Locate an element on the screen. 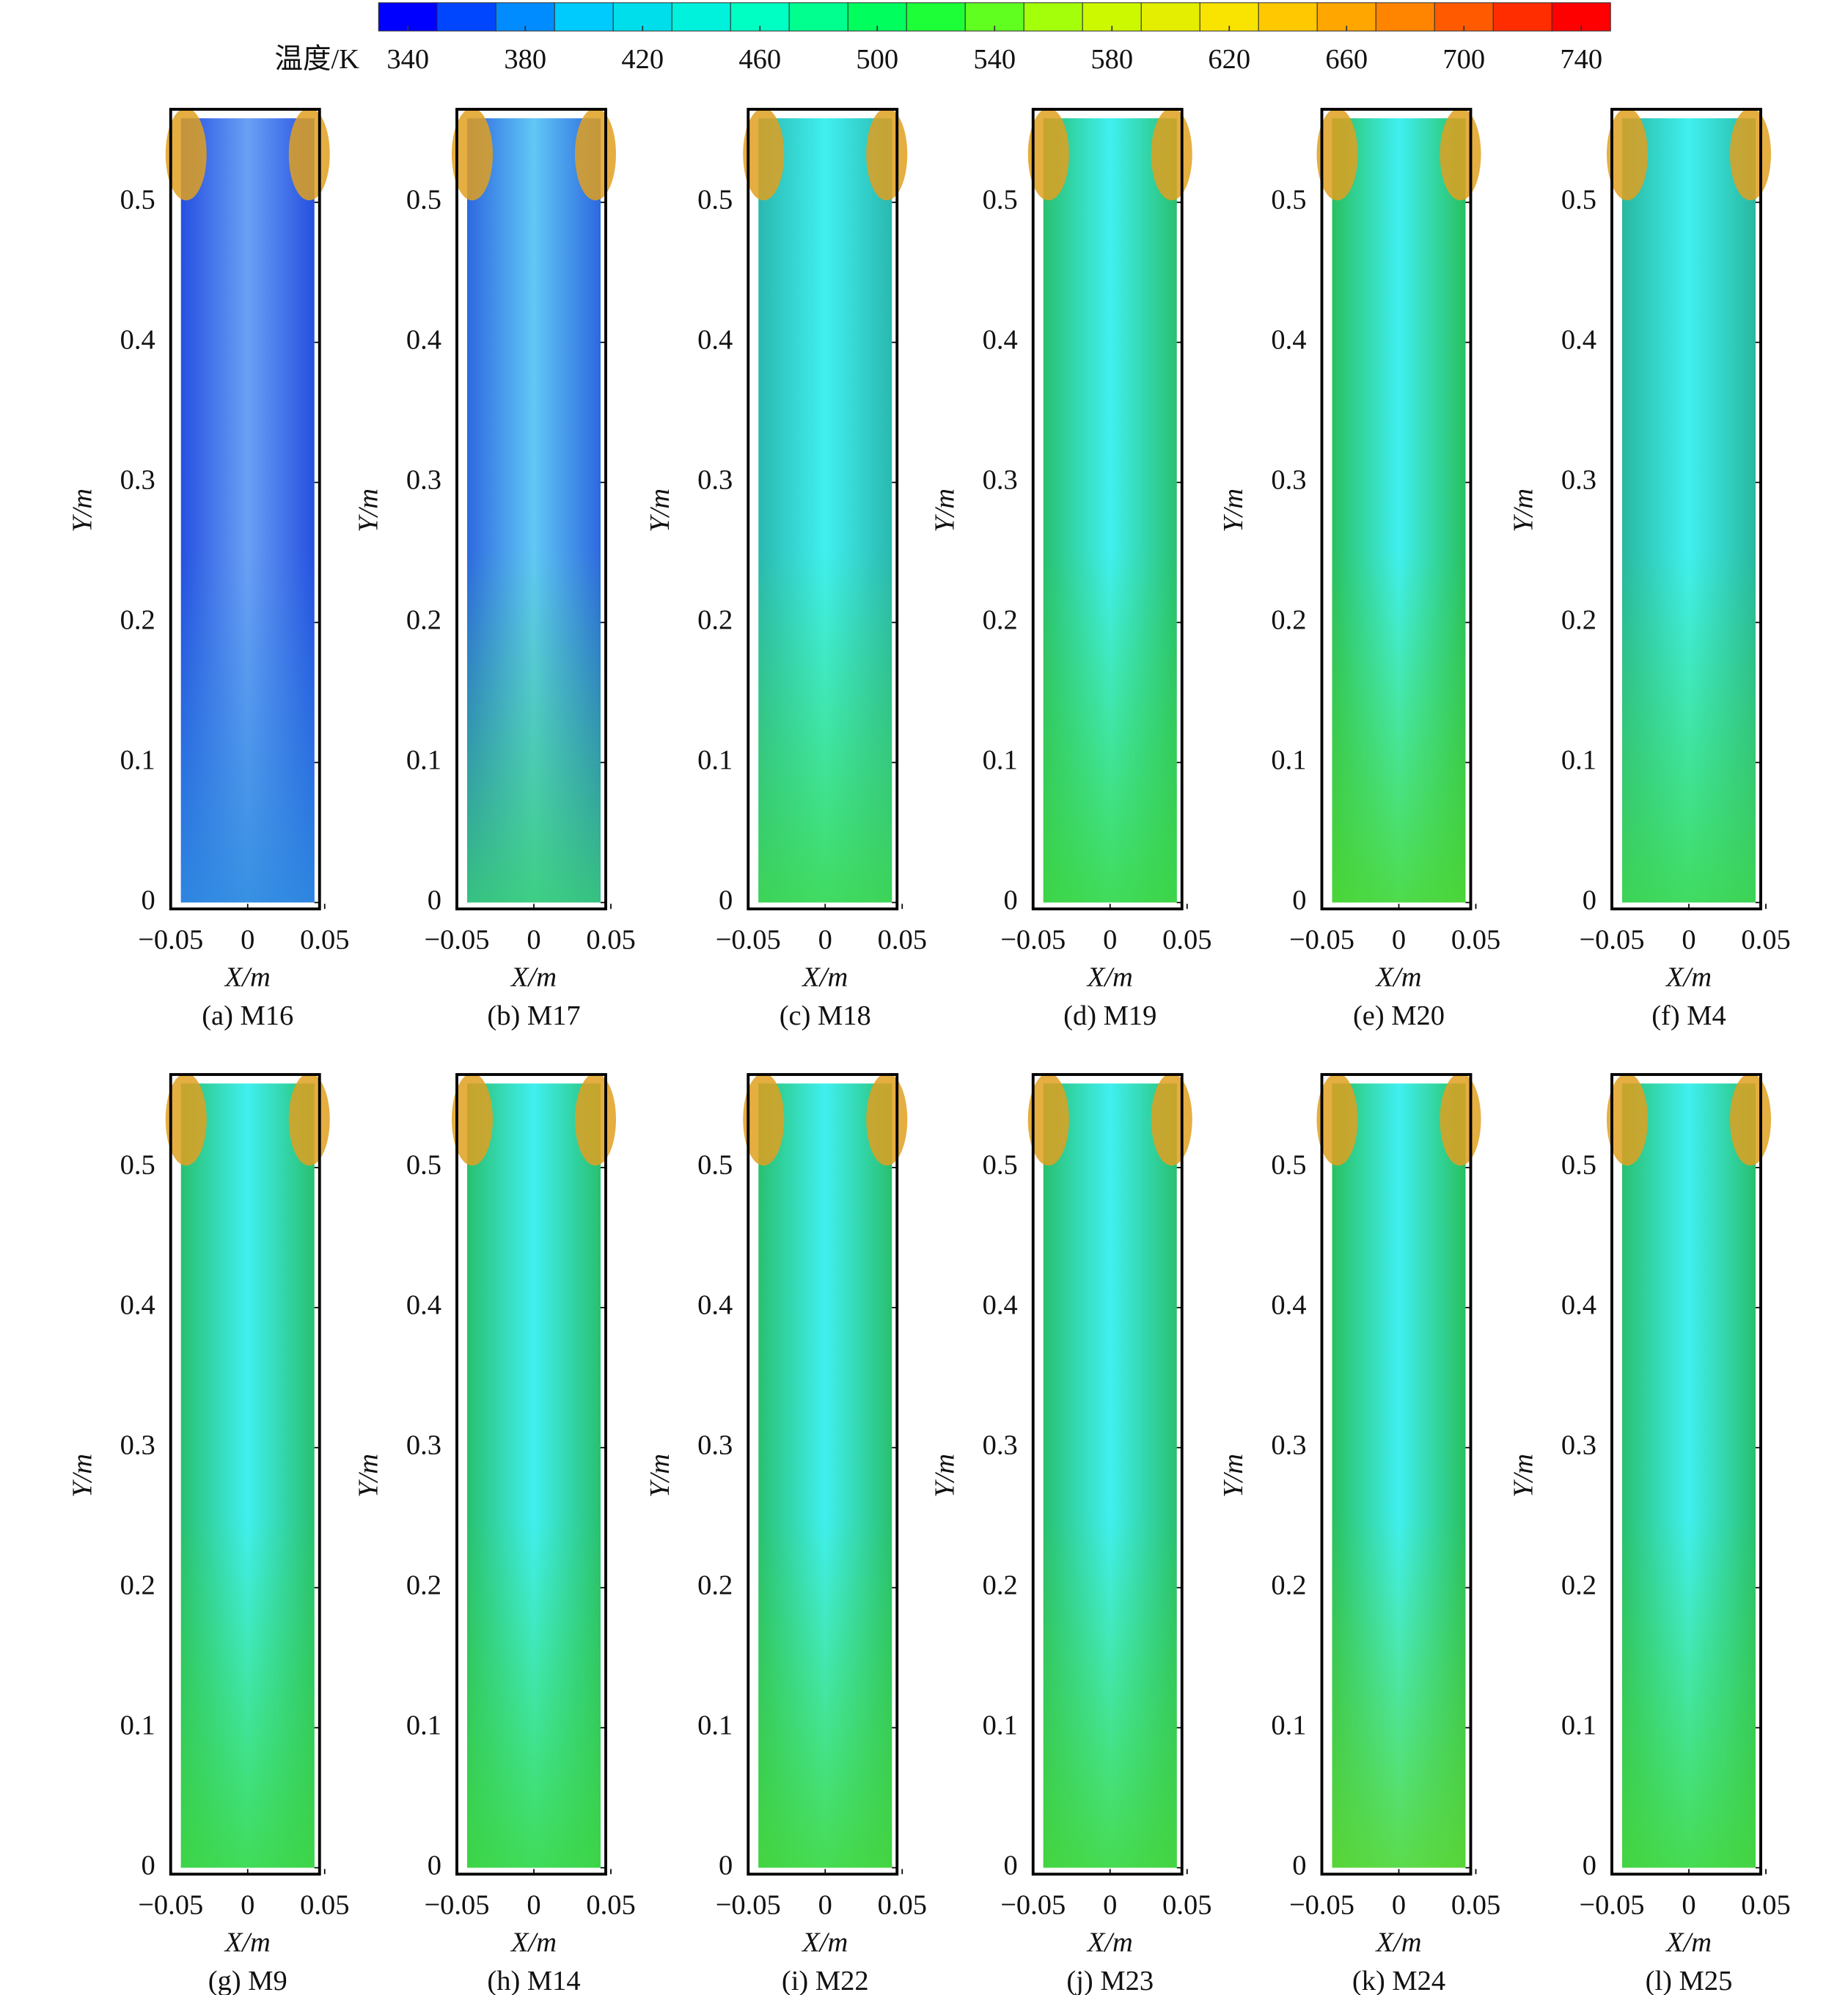  panel-title: (i) M22 is located at coordinates (825, 1980).